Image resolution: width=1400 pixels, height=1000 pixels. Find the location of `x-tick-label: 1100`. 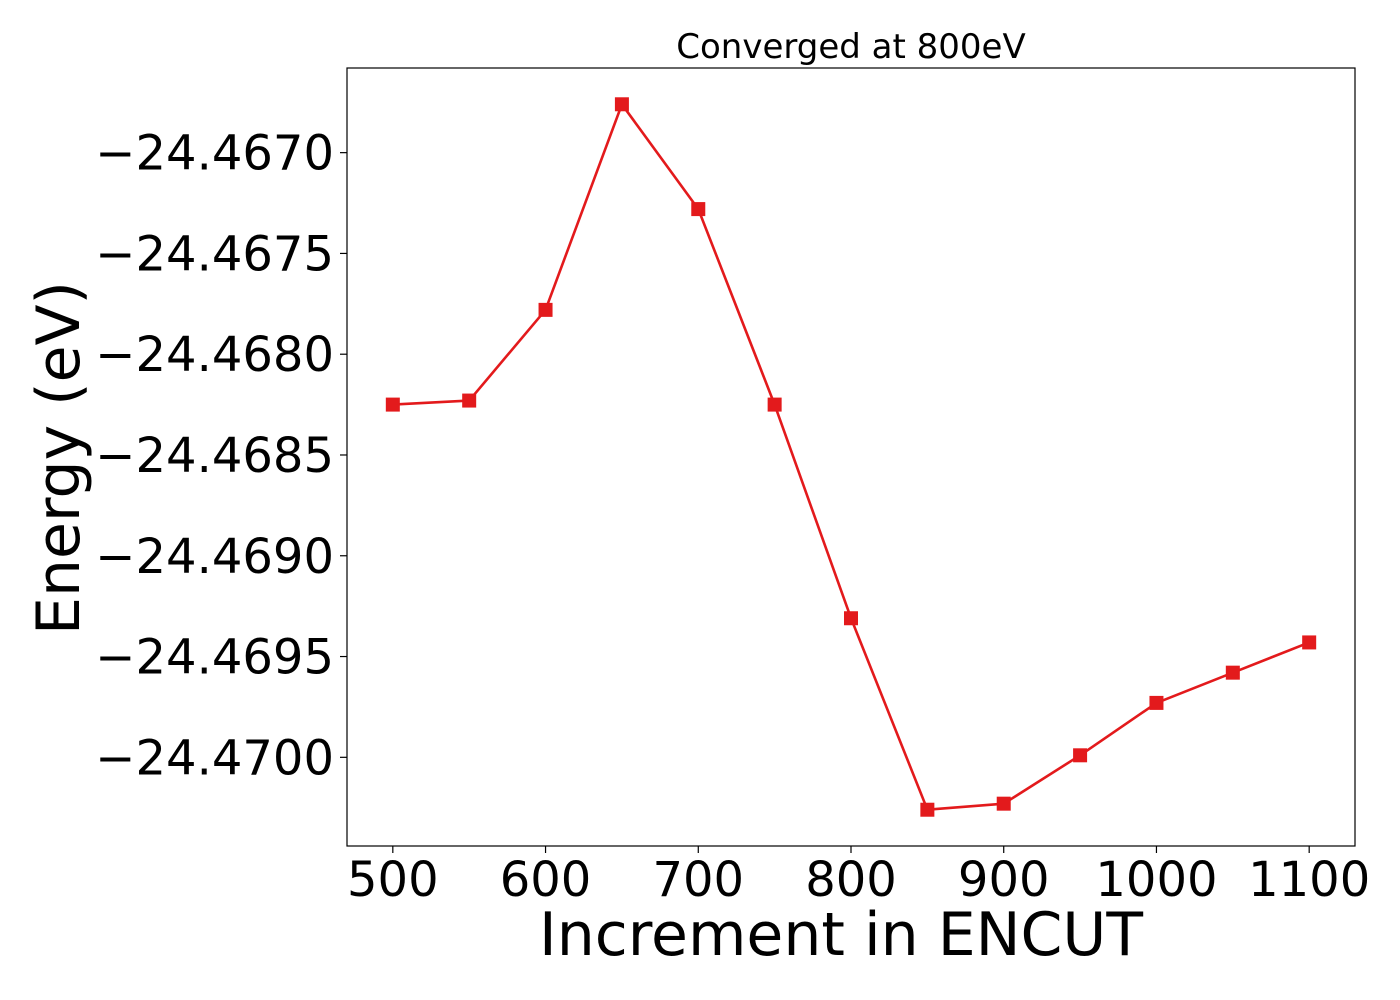

x-tick-label: 1100 is located at coordinates (1309, 880).